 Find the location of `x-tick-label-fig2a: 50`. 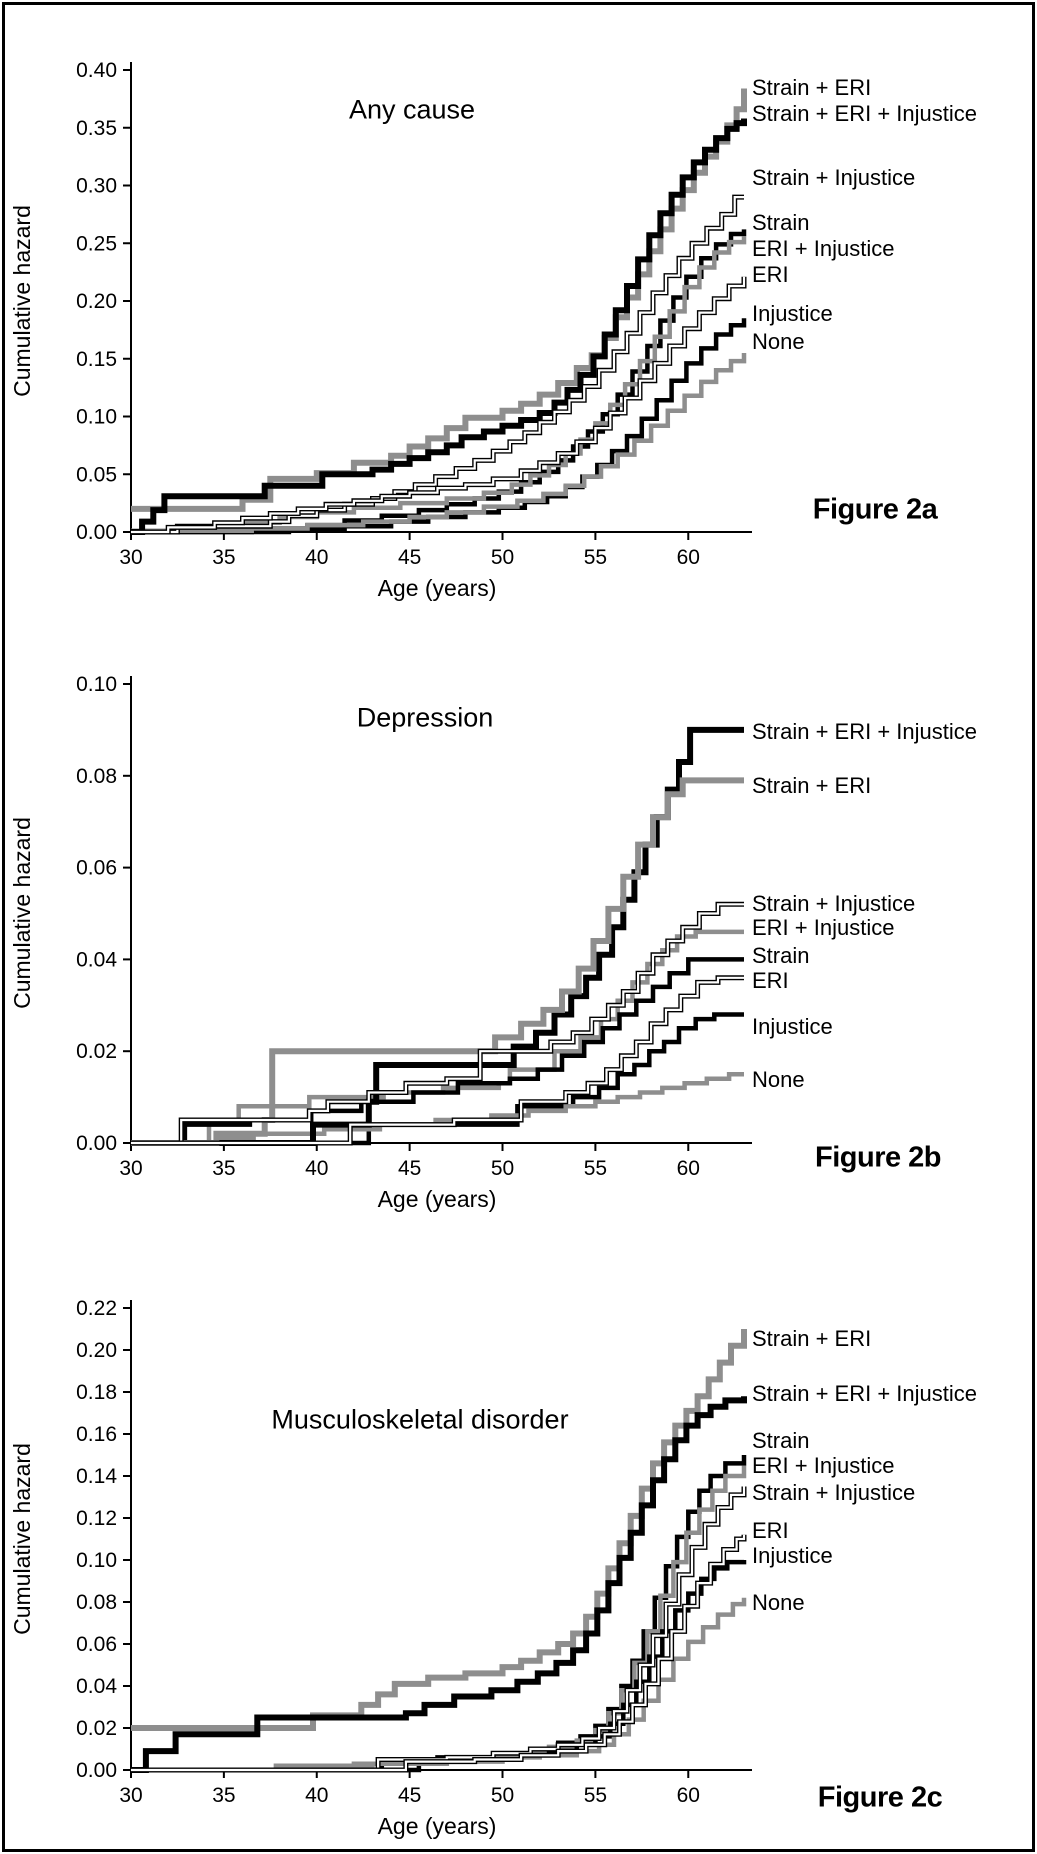

x-tick-label-fig2a: 50 is located at coordinates (502, 557).